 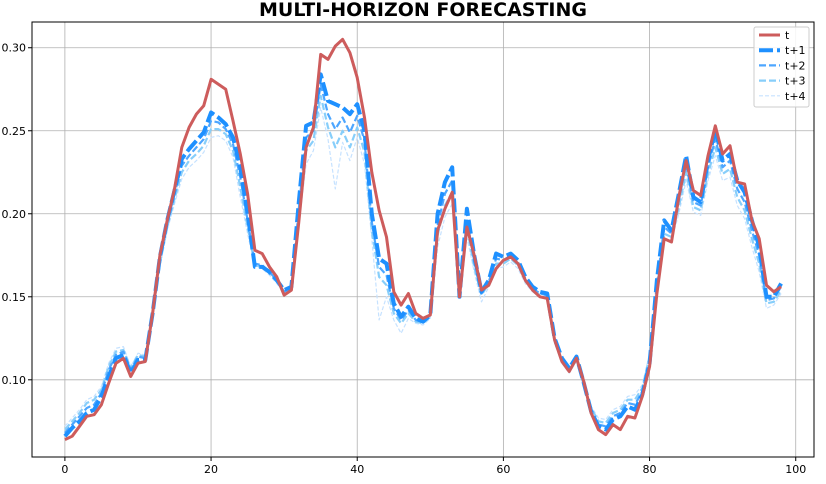 What do you see at coordinates (14, 297) in the screenshot?
I see `y-tick-label: 0.15` at bounding box center [14, 297].